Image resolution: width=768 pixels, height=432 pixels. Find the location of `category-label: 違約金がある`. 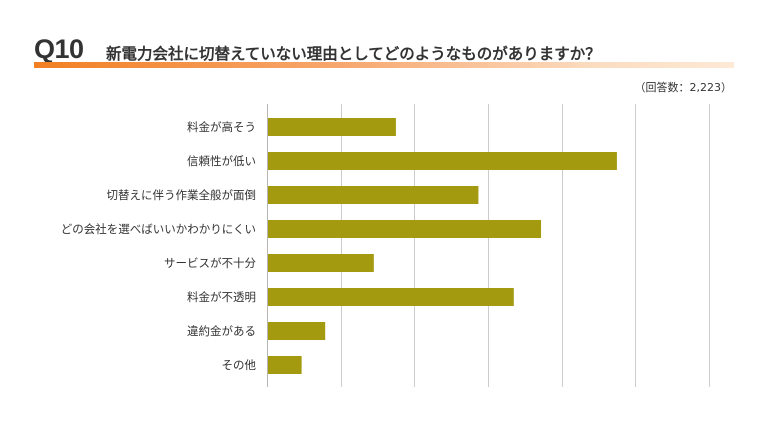

category-label: 違約金がある is located at coordinates (221, 331).